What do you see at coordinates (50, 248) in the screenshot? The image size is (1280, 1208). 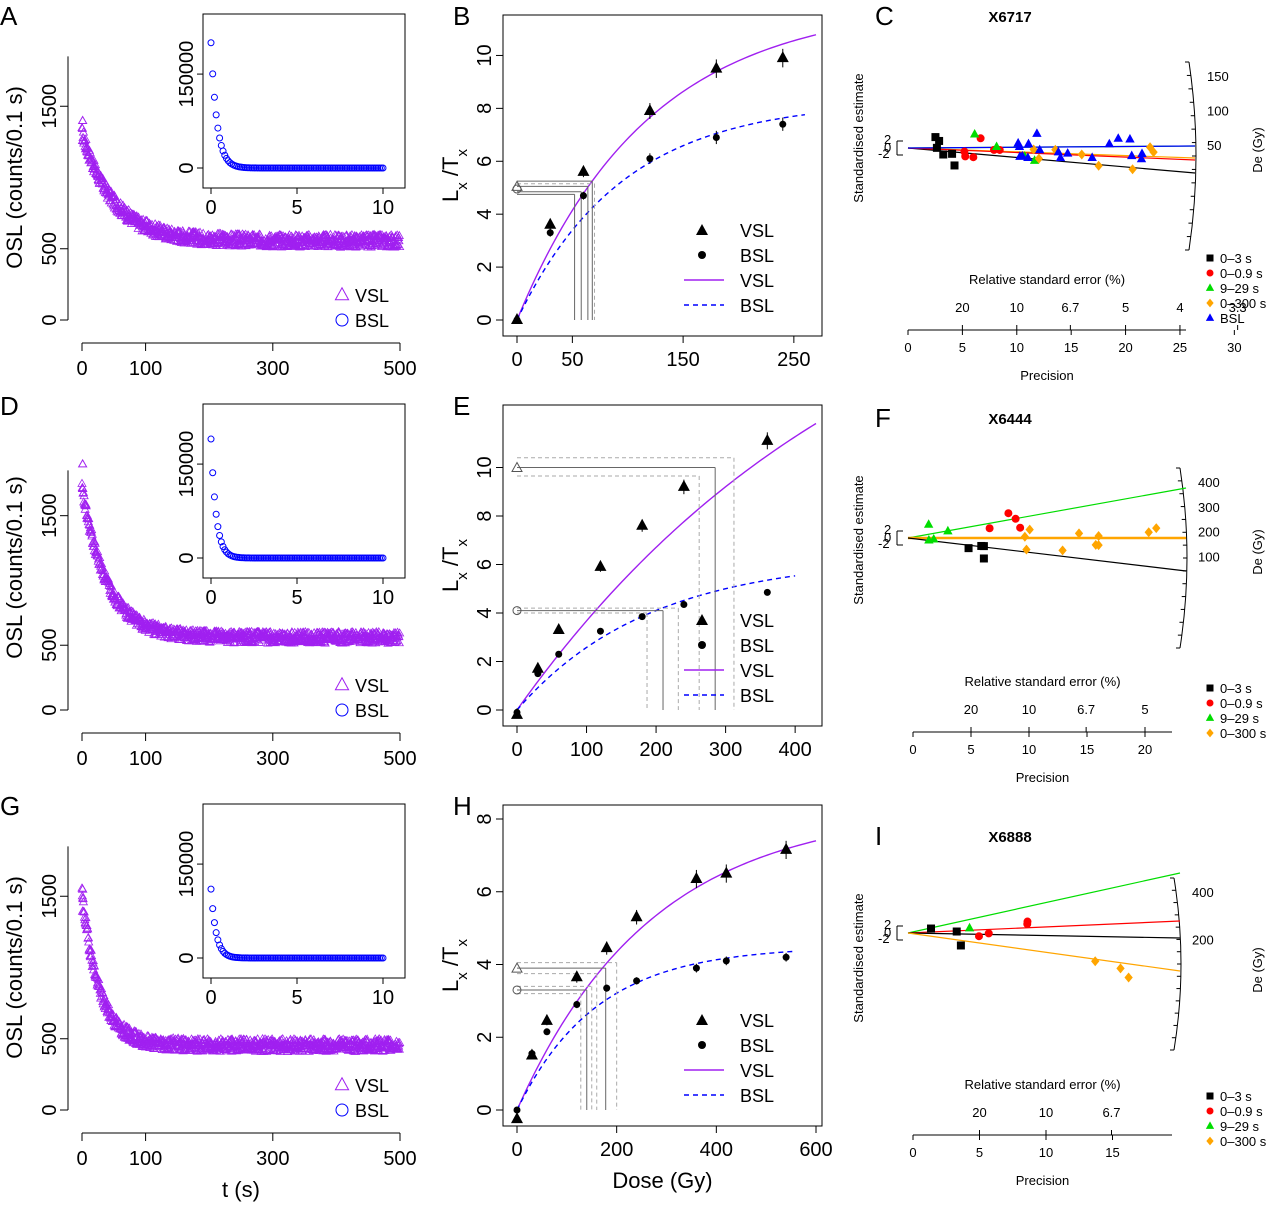 I see `y-tick-label: 500` at bounding box center [50, 248].